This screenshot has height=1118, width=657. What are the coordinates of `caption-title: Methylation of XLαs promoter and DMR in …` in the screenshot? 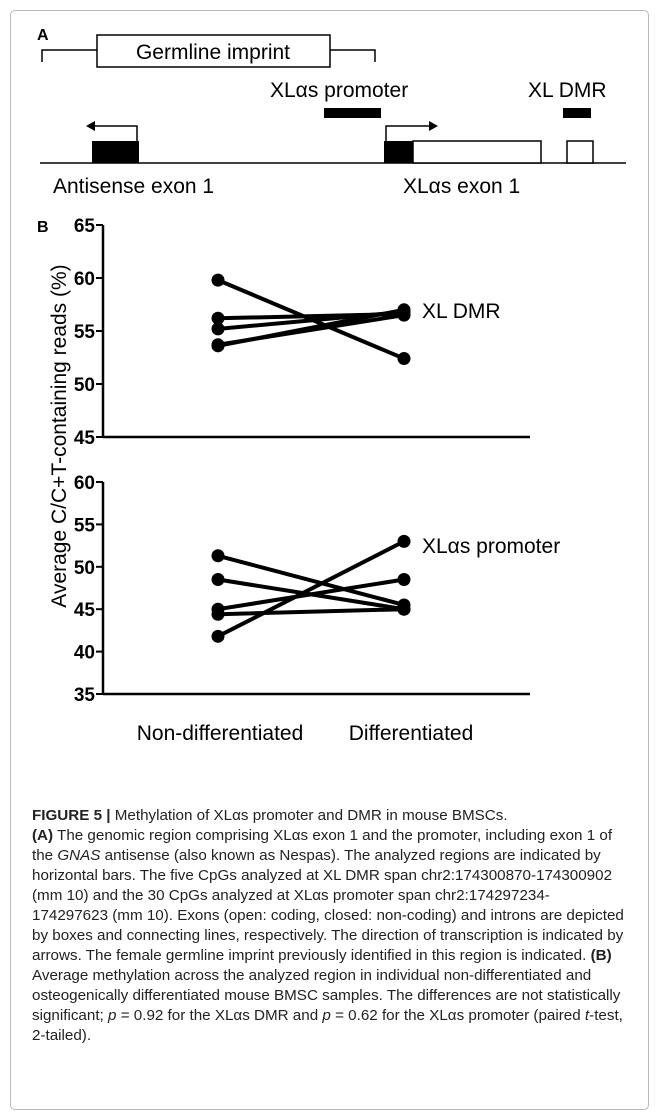 It's located at (311, 815).